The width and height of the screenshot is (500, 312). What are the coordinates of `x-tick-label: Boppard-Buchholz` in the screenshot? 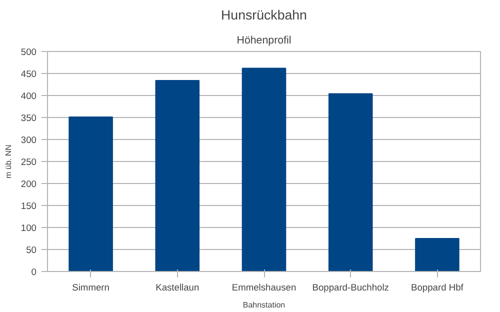 It's located at (351, 287).